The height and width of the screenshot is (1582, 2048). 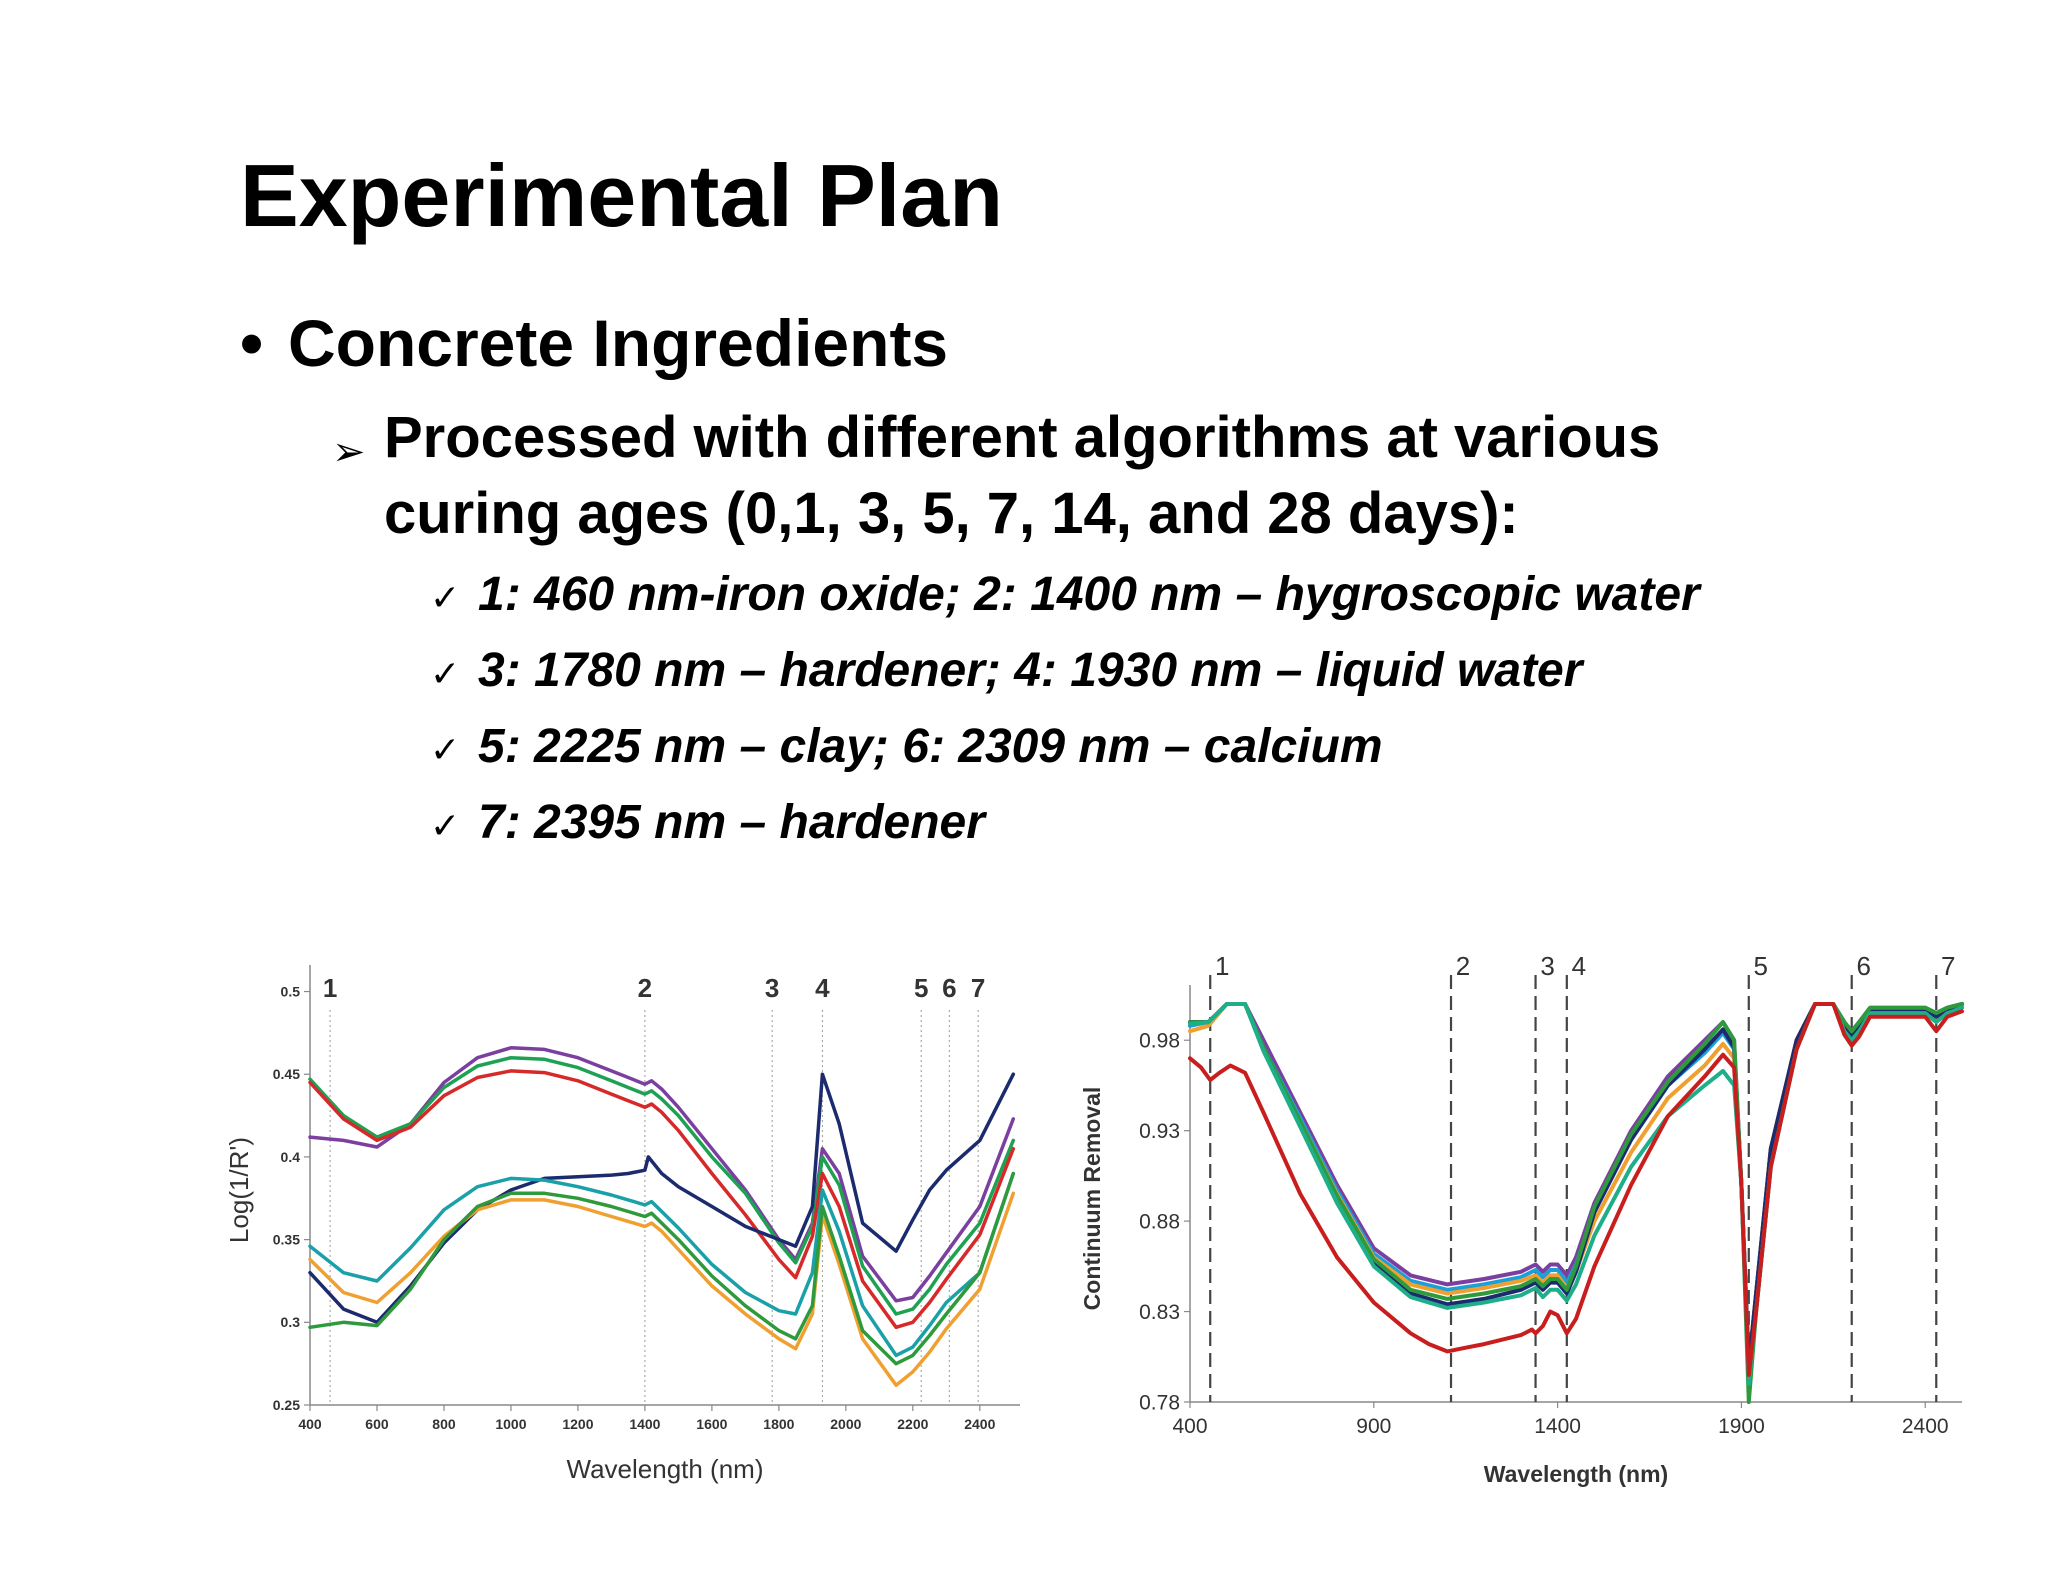 I want to click on check-item-text: 7: 2395 nm – hardener, so click(x=731, y=822).